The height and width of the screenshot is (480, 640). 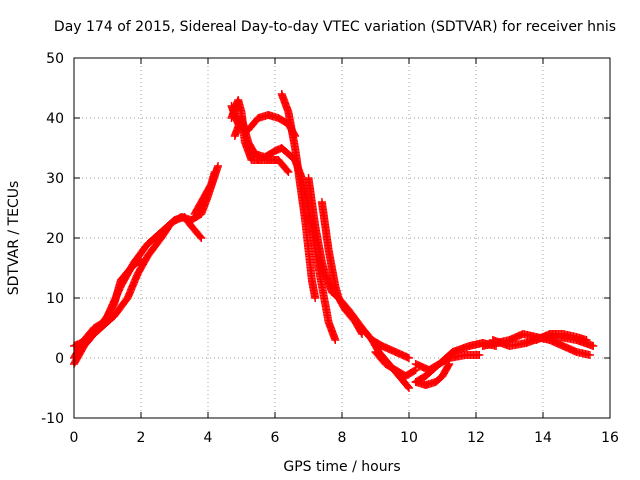 I want to click on series-track-n, so click(x=447, y=362).